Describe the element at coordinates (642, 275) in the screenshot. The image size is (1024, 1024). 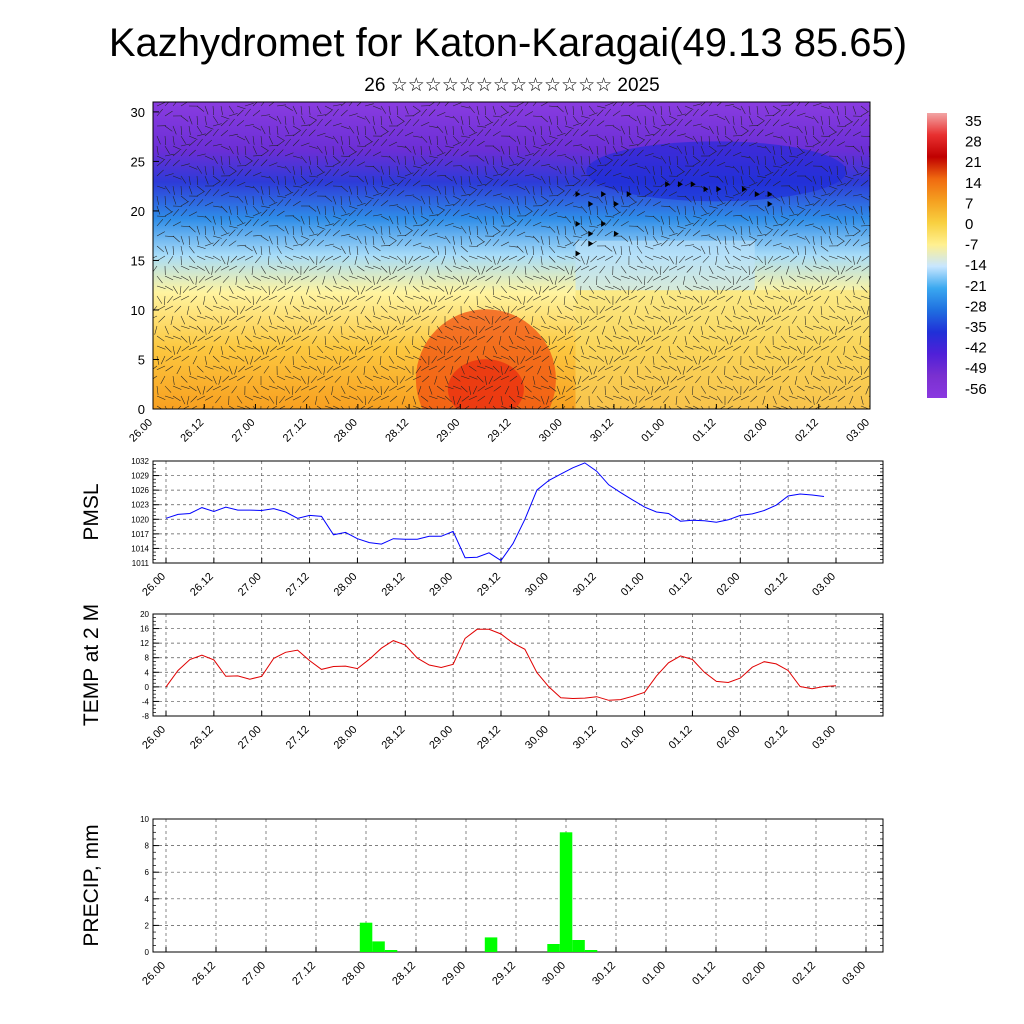
I see `heatmap-warm-cold-regions` at that location.